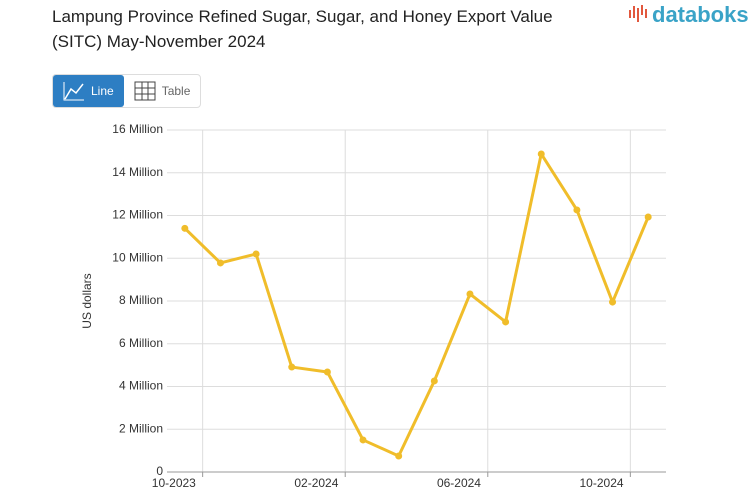  I want to click on view-toggle: Line Table, so click(127, 91).